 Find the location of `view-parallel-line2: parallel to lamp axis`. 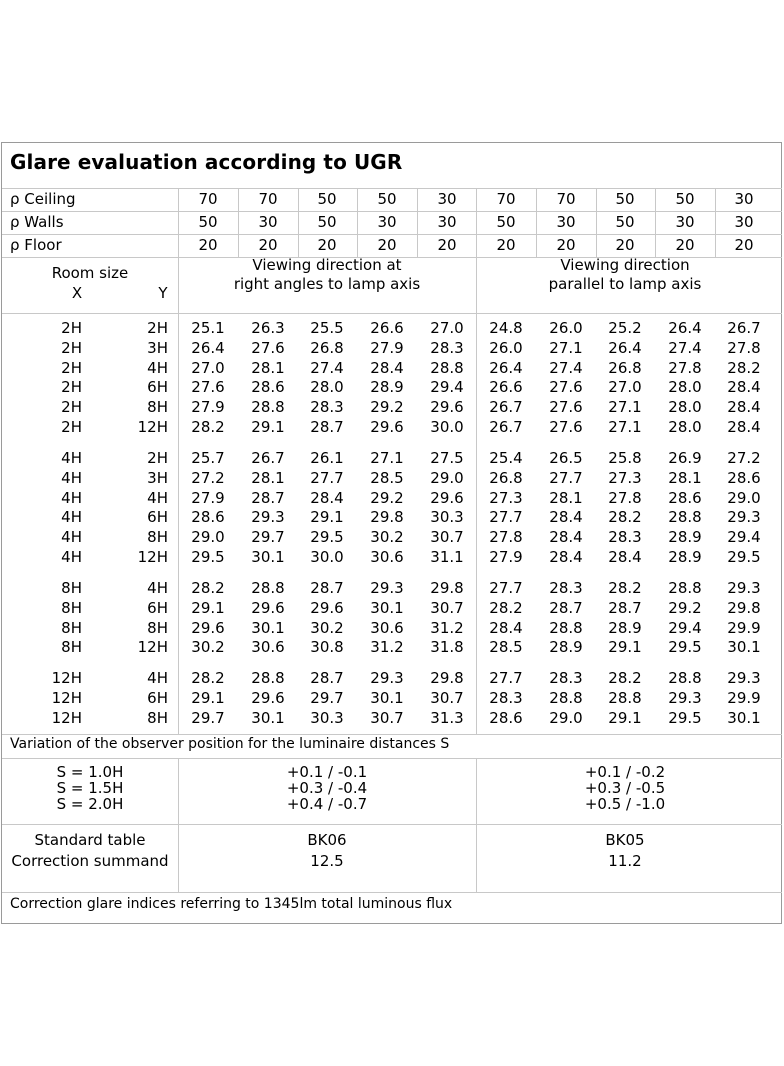

view-parallel-line2: parallel to lamp axis is located at coordinates (625, 284).